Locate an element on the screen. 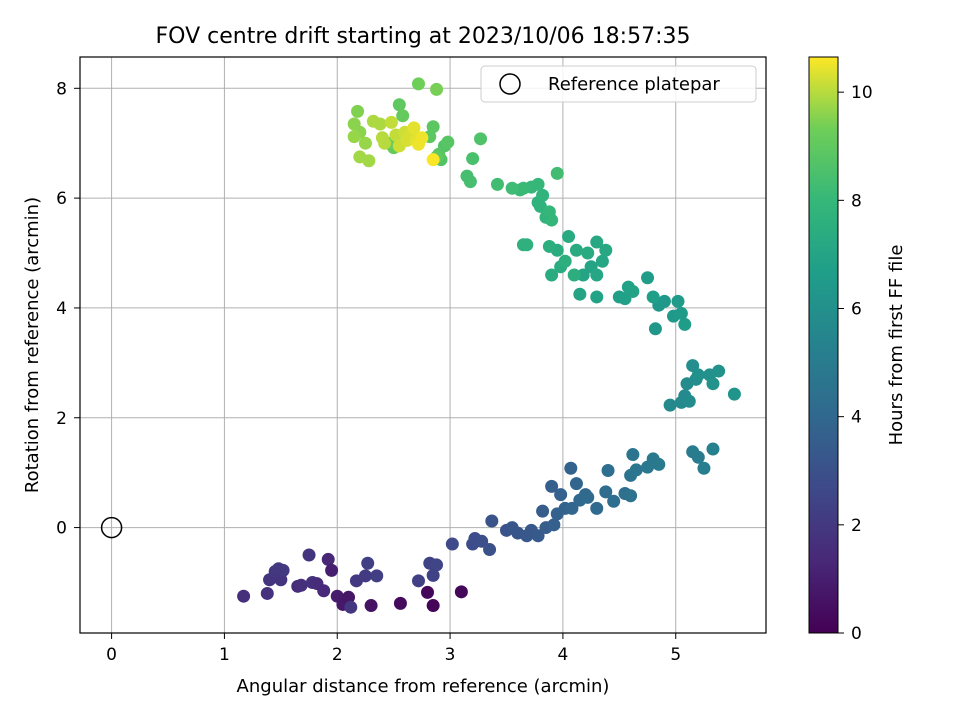  y-axis-label: Rotation from reference (arcmin) is located at coordinates (32, 345).